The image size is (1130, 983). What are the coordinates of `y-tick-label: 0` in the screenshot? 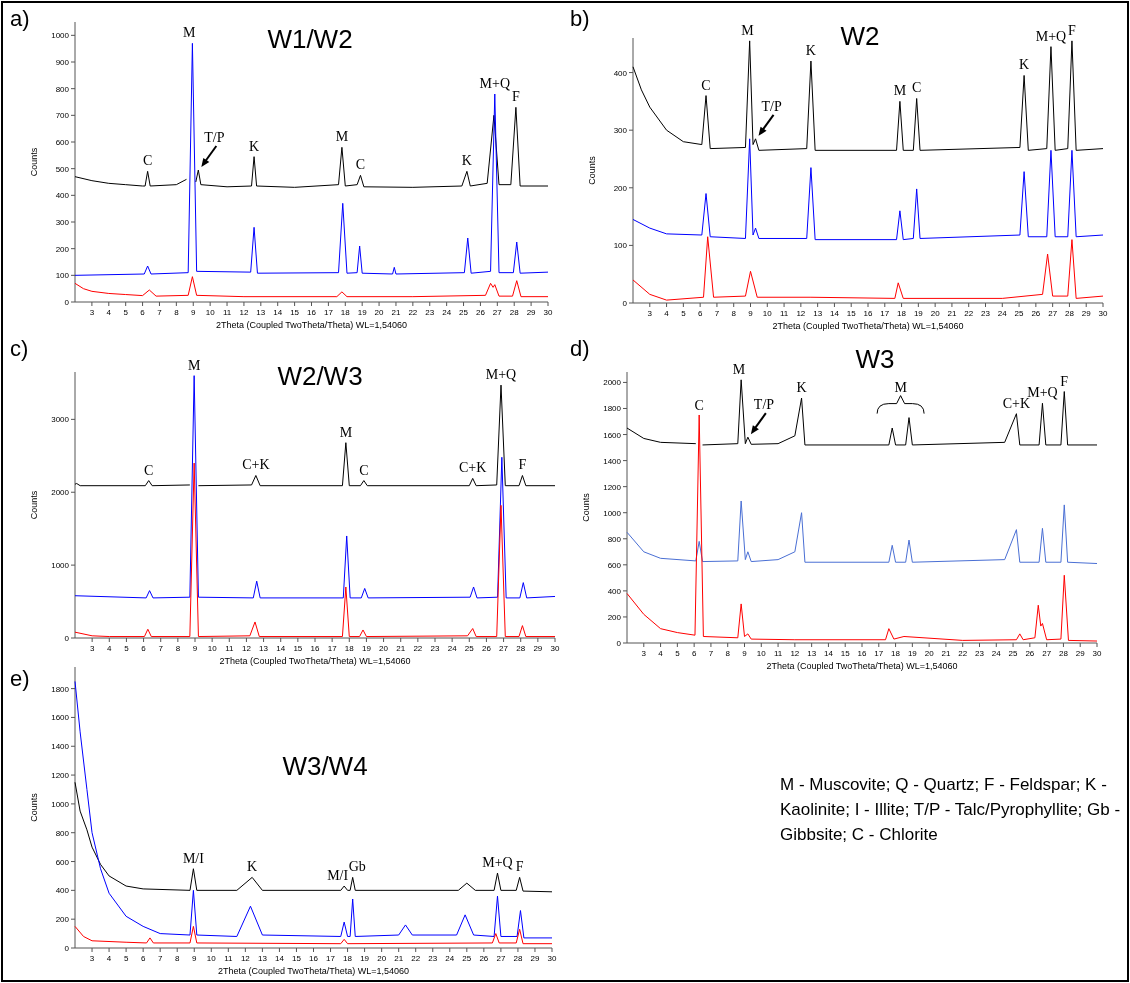 It's located at (619, 643).